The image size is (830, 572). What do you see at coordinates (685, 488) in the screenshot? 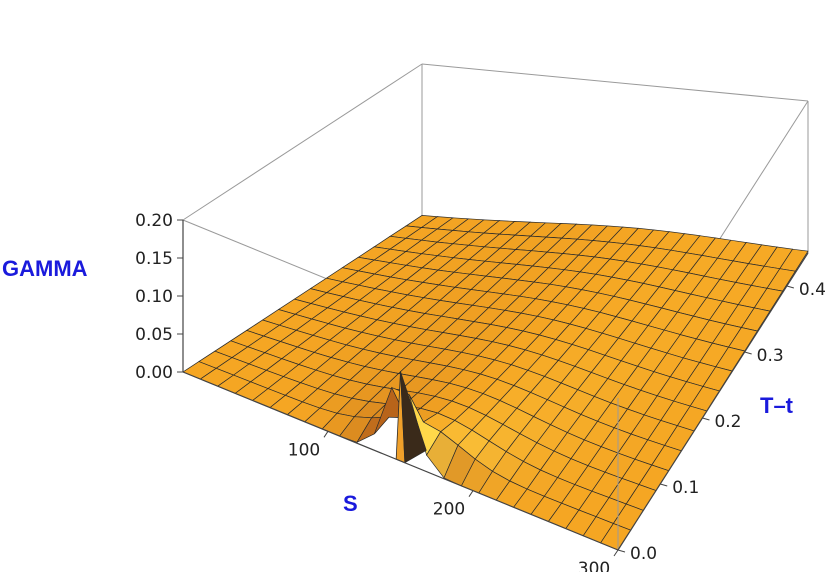
I see `y-tick-label: 0.1` at bounding box center [685, 488].